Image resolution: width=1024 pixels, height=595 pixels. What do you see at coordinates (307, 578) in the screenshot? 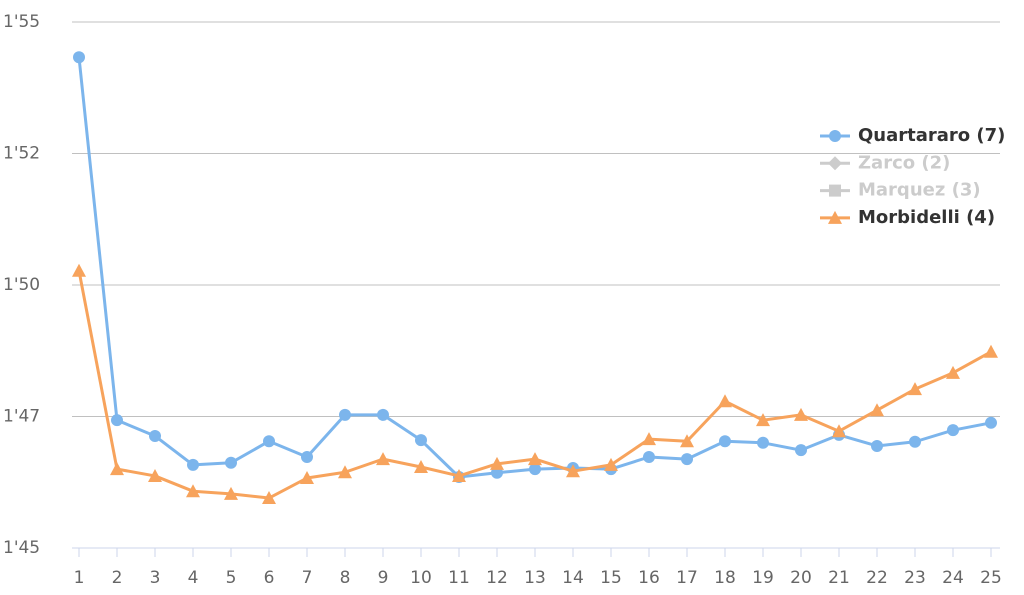
I see `x-tick-label: 7` at bounding box center [307, 578].